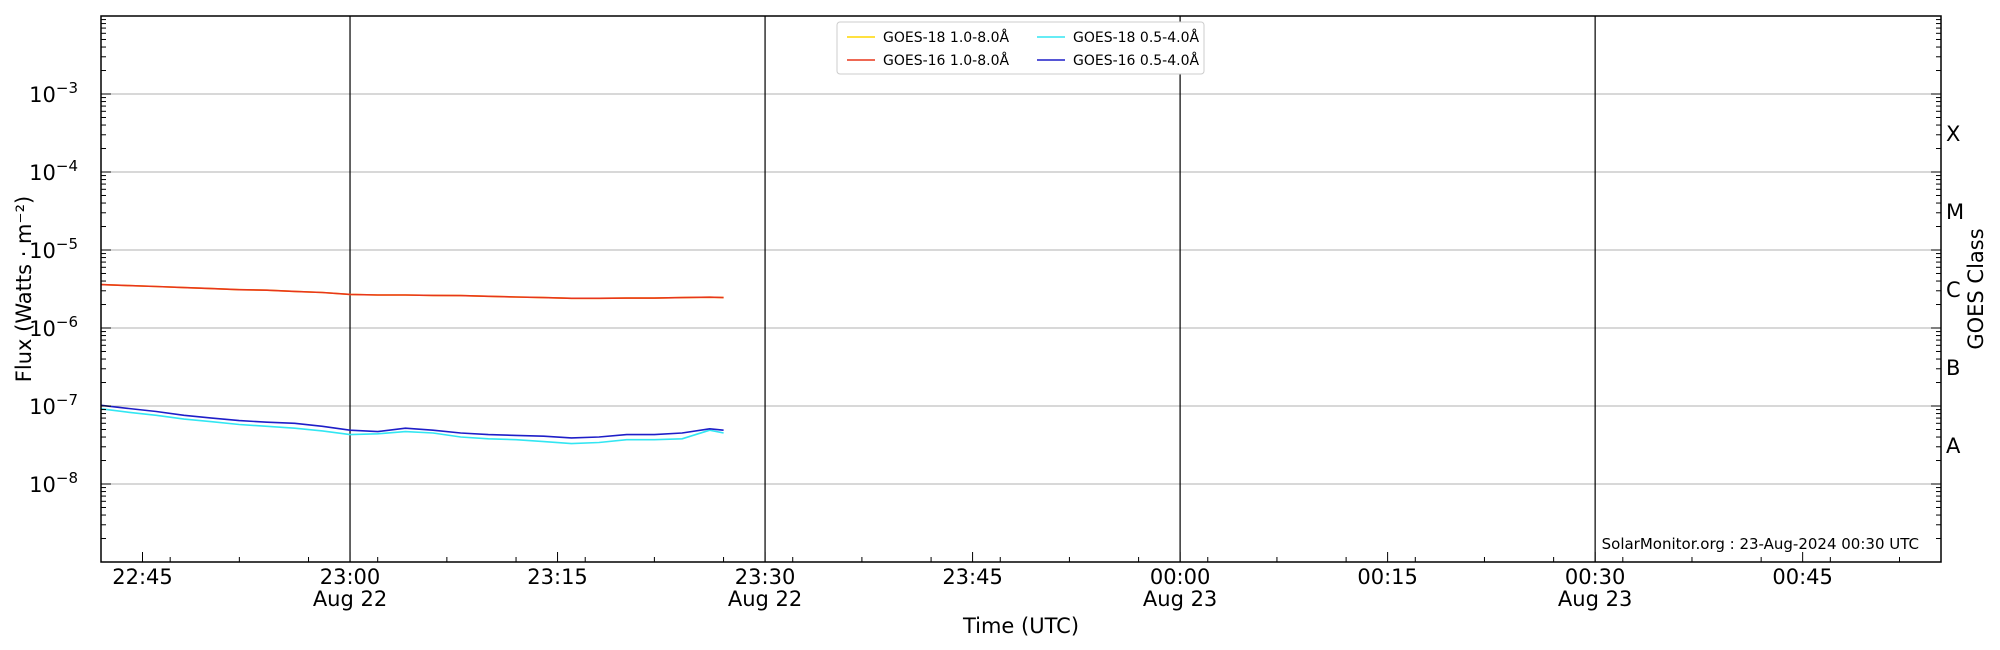 Image resolution: width=2000 pixels, height=650 pixels. I want to click on x-tick-label: 23:15, so click(557, 577).